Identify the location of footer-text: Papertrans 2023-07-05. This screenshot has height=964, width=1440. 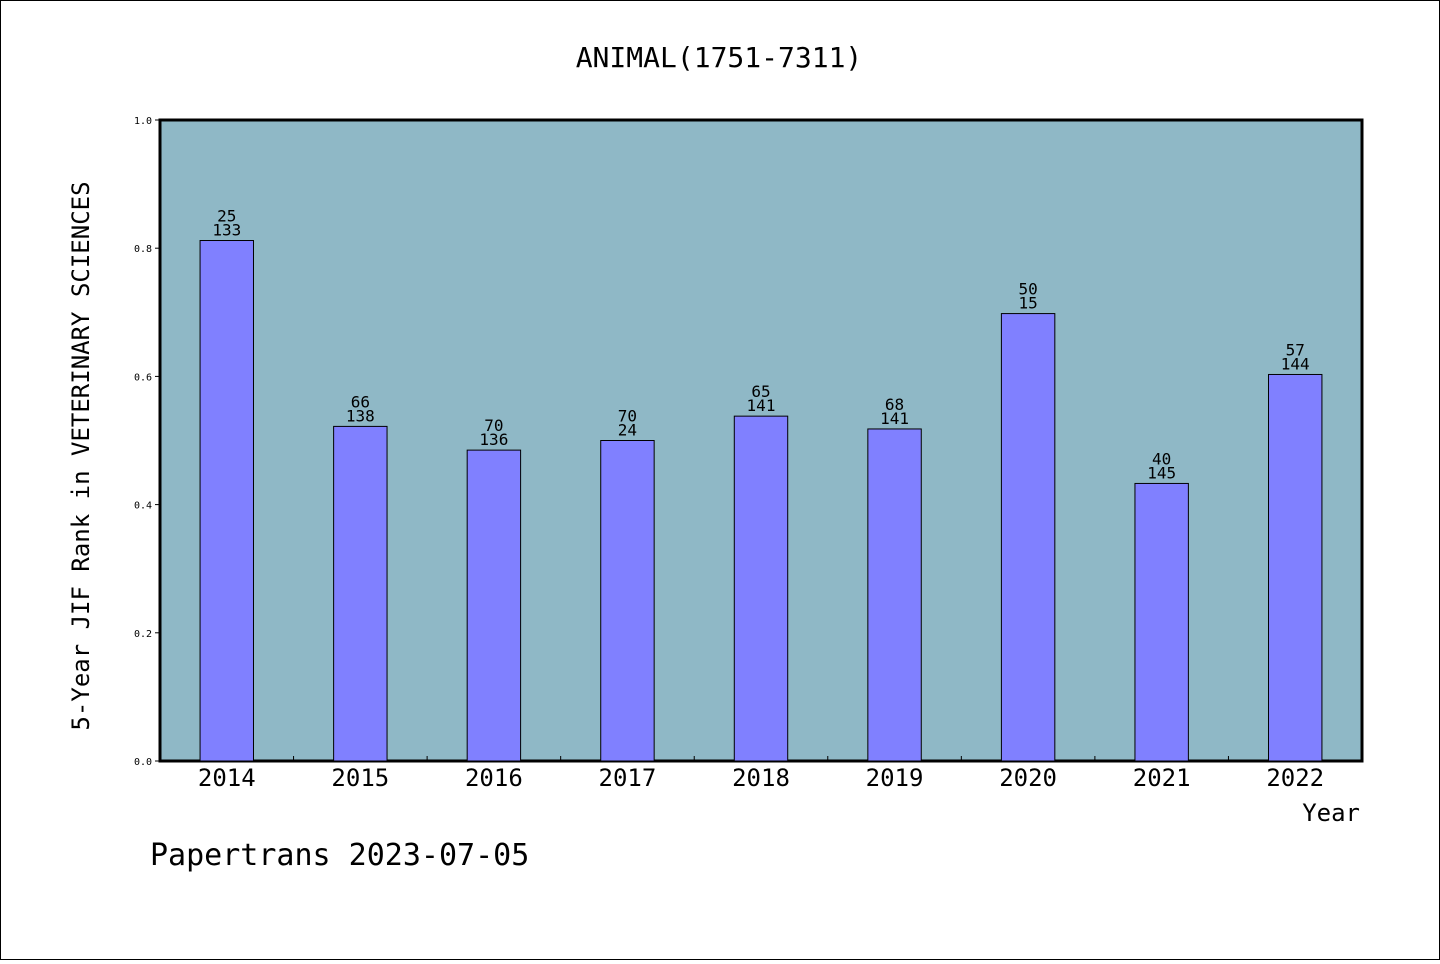
(339, 855).